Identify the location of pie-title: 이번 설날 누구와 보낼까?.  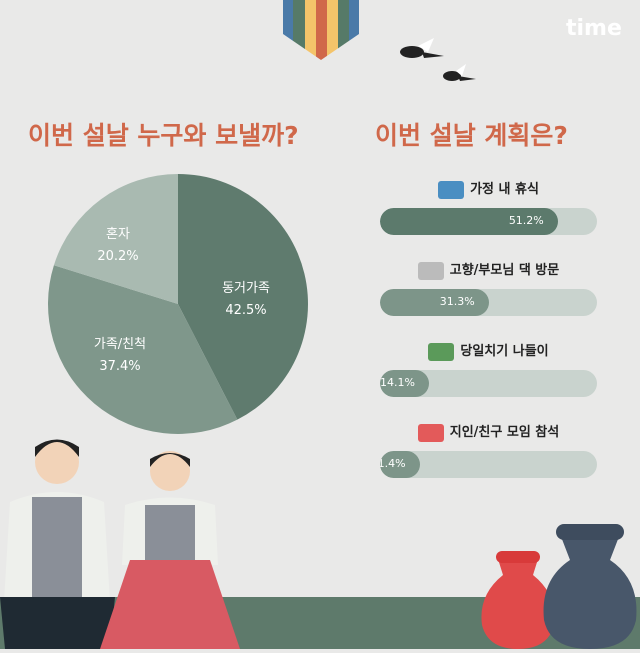
(163, 135).